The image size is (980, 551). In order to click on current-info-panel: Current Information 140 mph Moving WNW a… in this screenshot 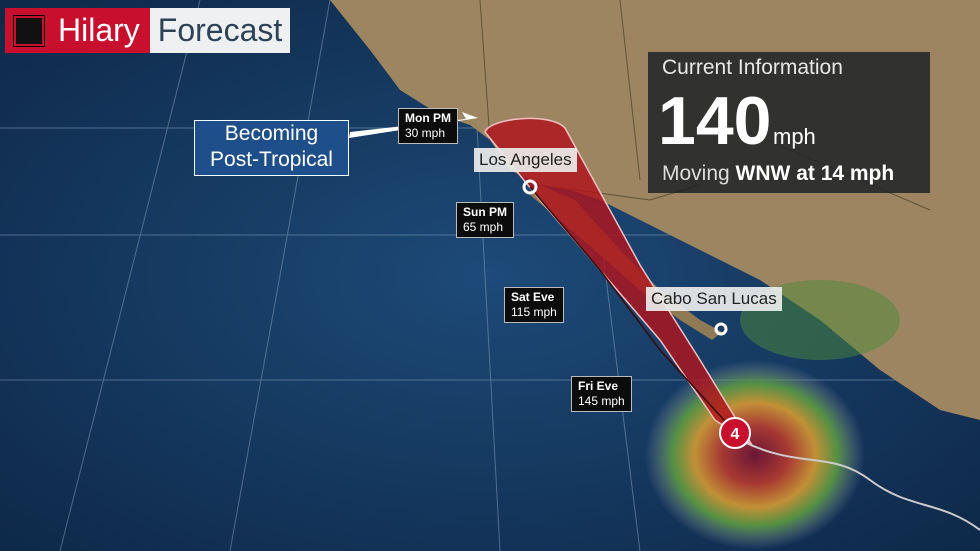, I will do `click(789, 122)`.